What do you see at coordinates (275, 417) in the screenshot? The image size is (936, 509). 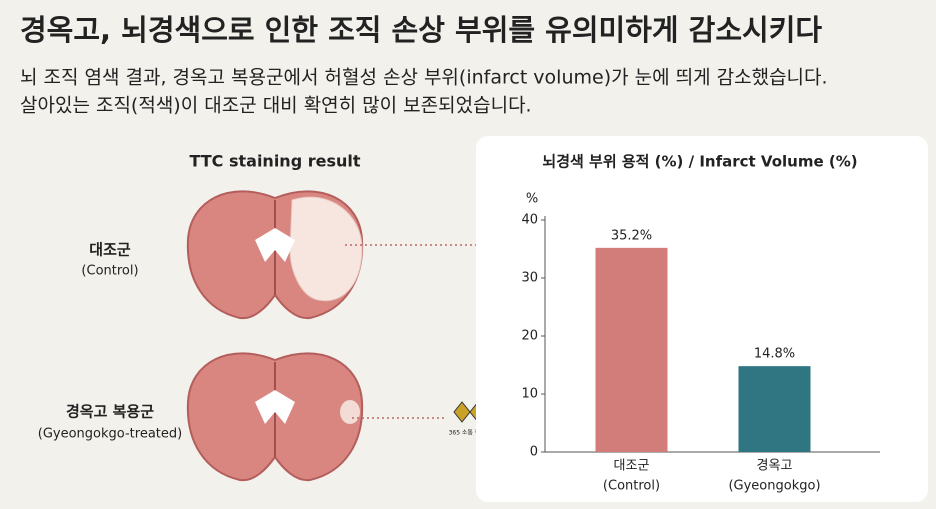 I see `brain-treated` at bounding box center [275, 417].